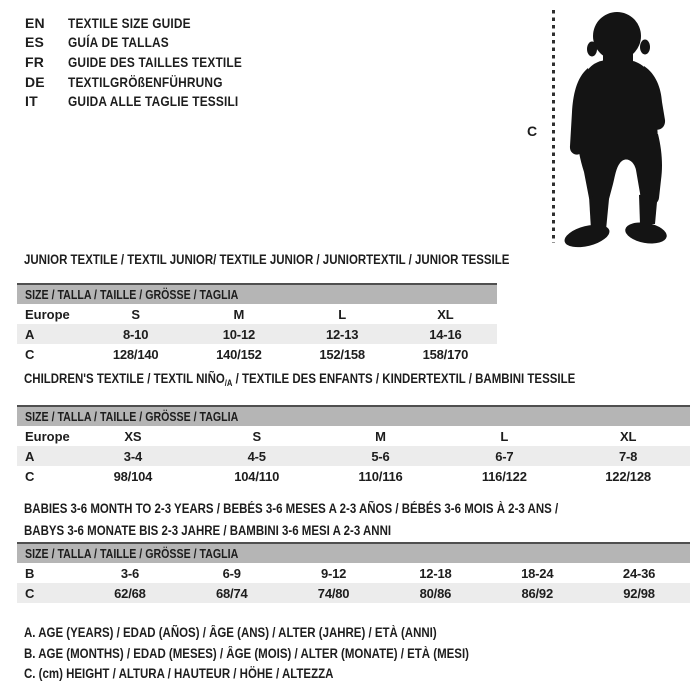  I want to click on table-cell: 86/92, so click(537, 593).